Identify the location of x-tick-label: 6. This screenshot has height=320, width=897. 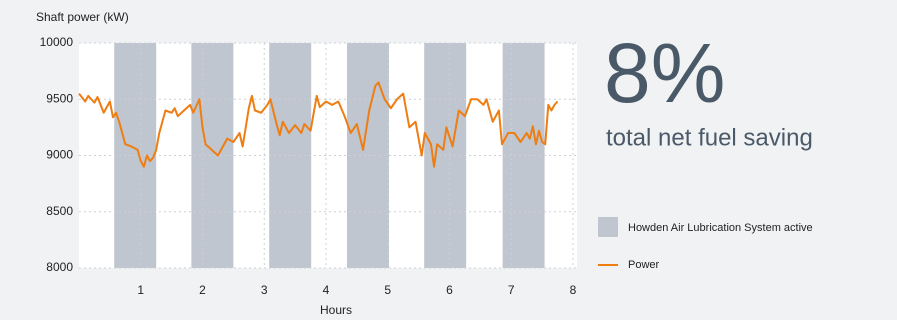
(449, 290).